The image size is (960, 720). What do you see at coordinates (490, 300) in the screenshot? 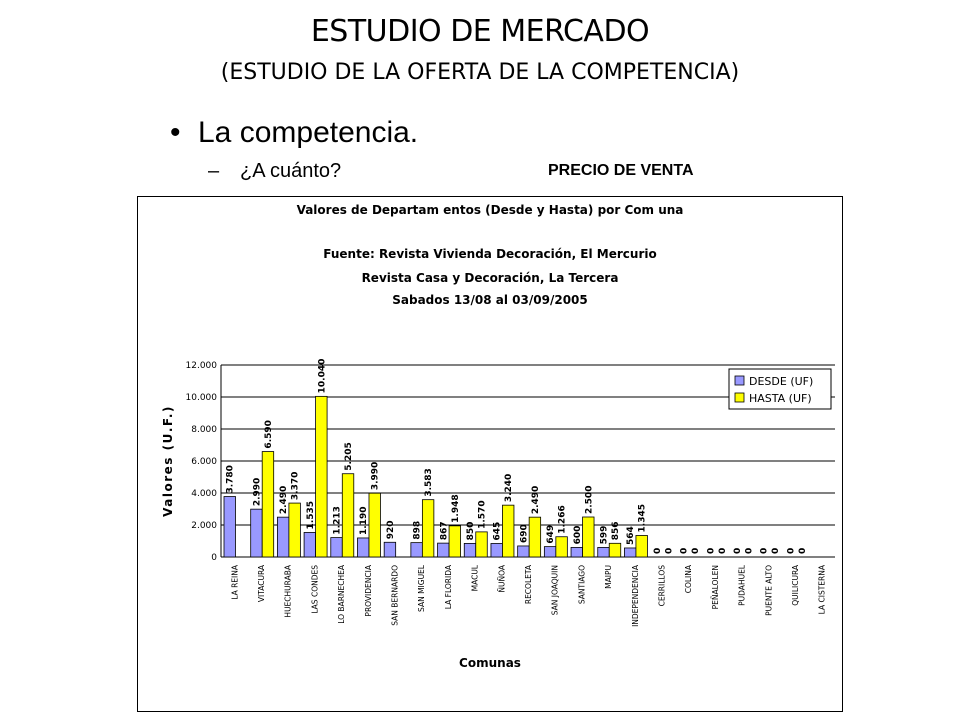
I see `chart-title-line: Sabados 13/08 al 03/09/2005` at bounding box center [490, 300].